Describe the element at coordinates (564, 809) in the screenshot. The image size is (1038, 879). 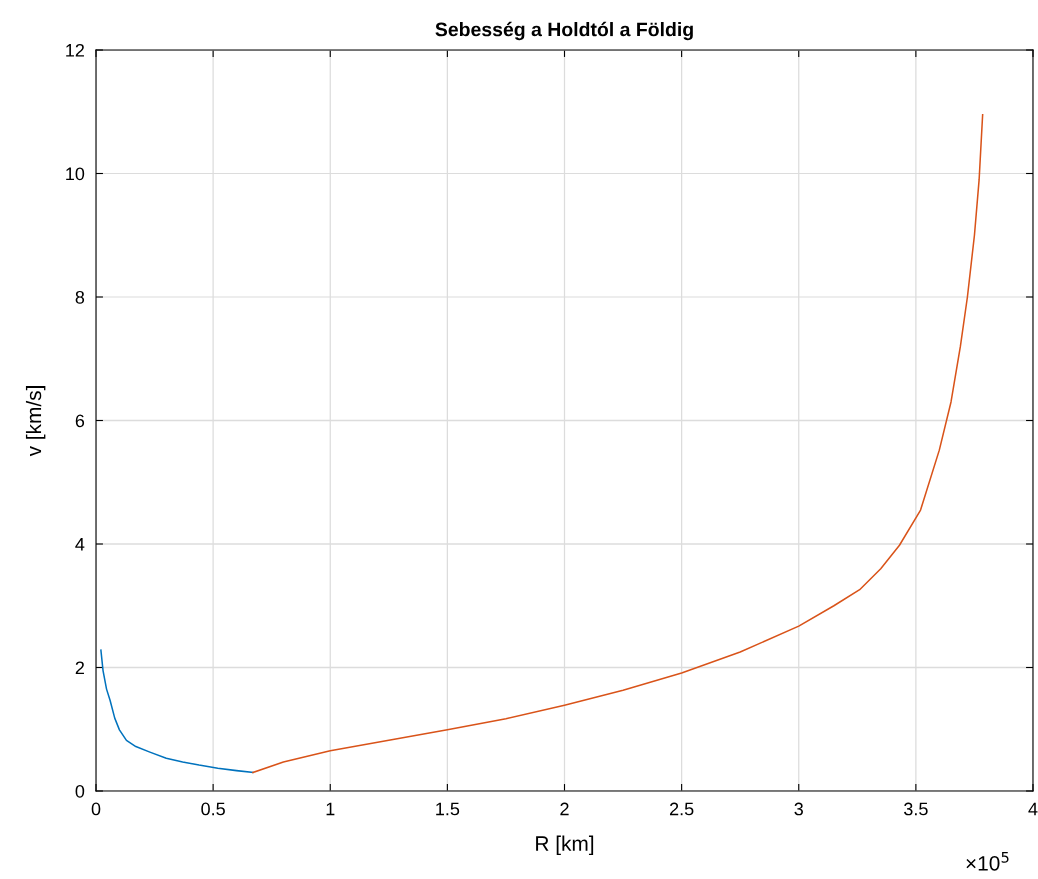
I see `x-tick-label: 2` at that location.